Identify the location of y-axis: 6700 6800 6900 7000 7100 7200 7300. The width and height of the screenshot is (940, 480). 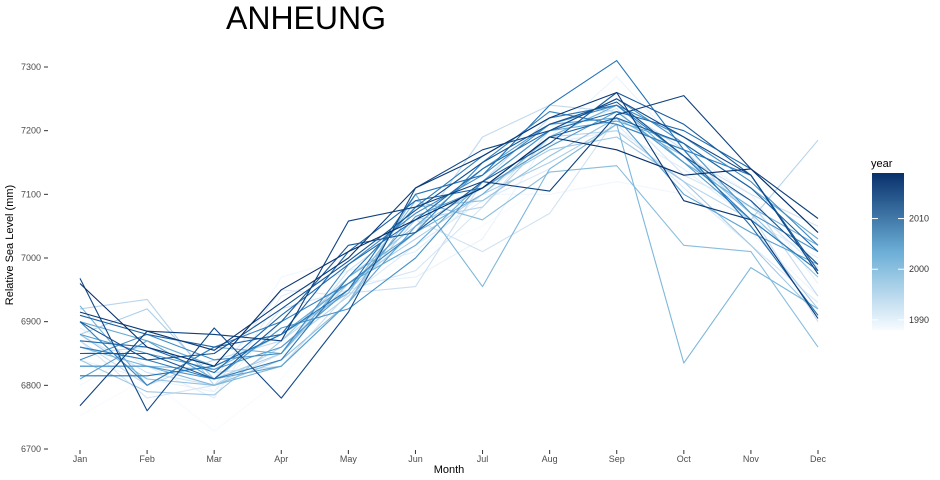
(34, 258).